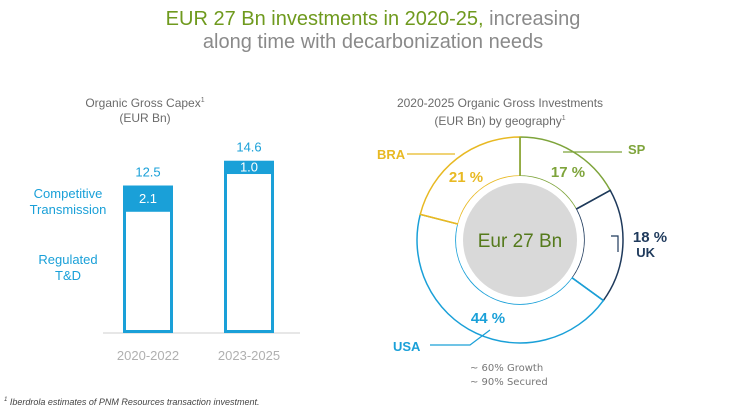 This screenshot has width=746, height=419. What do you see at coordinates (637, 149) in the screenshot?
I see `geo-label-SP: SP` at bounding box center [637, 149].